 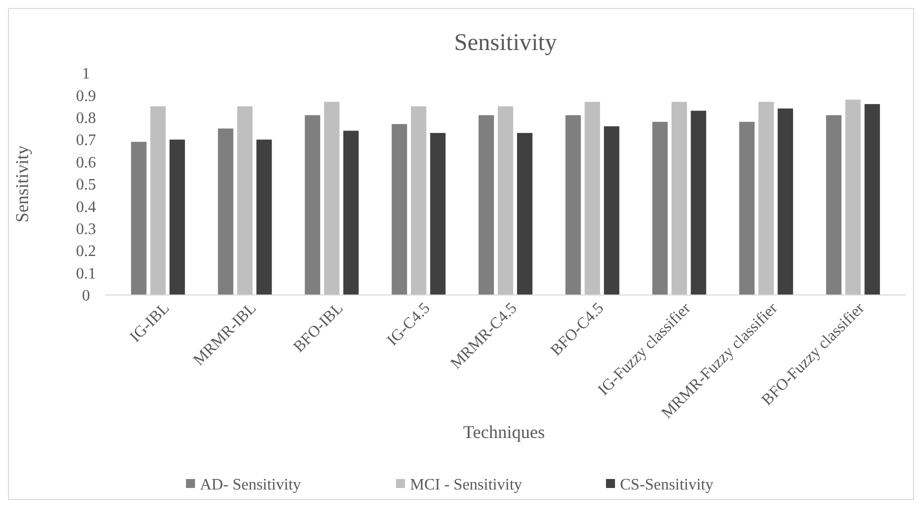 What do you see at coordinates (505, 43) in the screenshot?
I see `chart-title: Sensitivity` at bounding box center [505, 43].